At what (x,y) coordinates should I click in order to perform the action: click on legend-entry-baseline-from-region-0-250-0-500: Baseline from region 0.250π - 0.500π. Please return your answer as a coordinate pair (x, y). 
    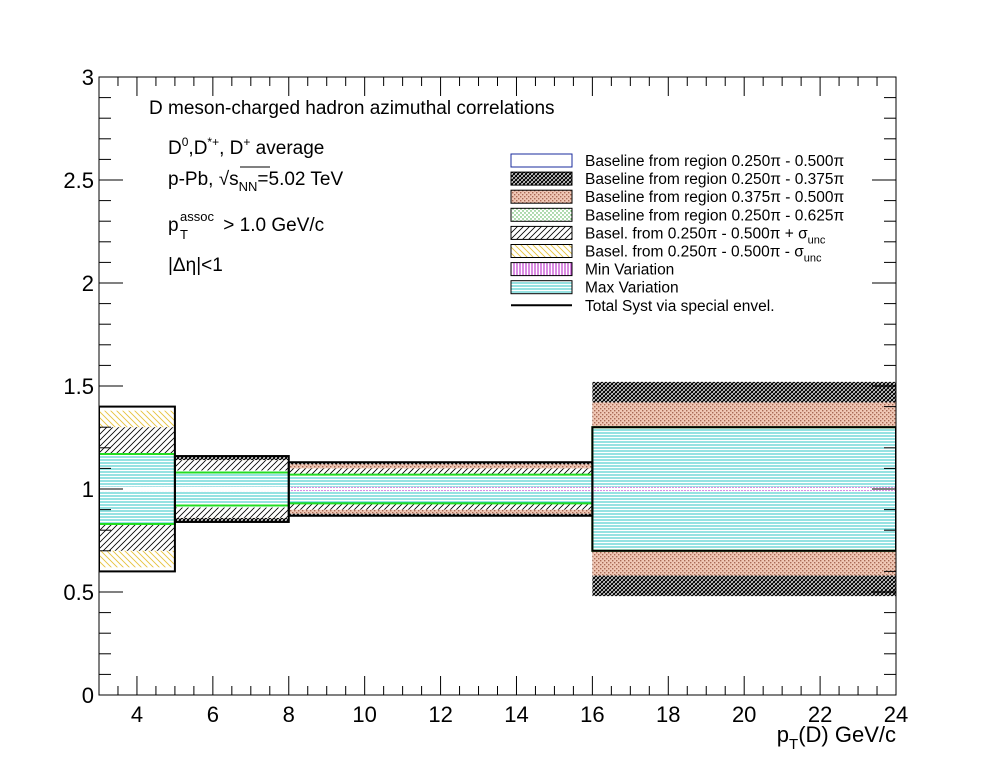
    Looking at the image, I should click on (677, 161).